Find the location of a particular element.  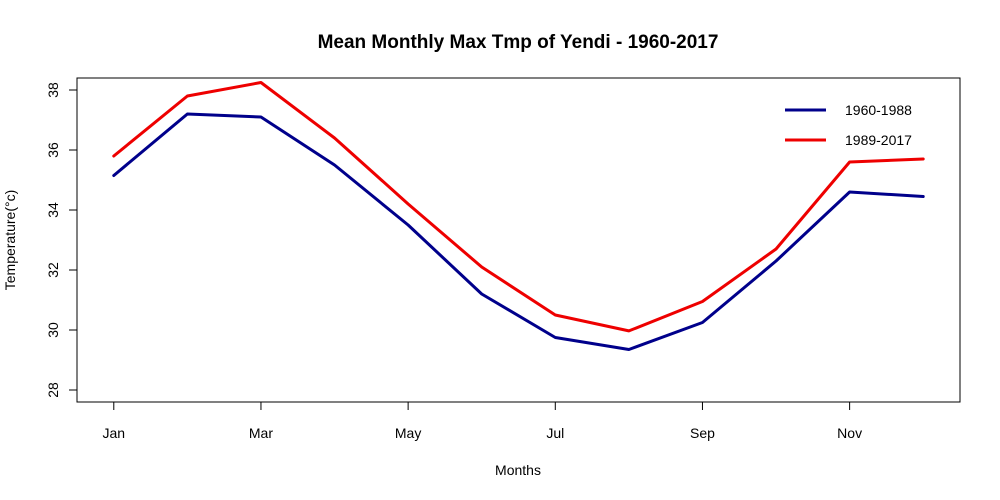

x-tick-label: Jan is located at coordinates (114, 433).